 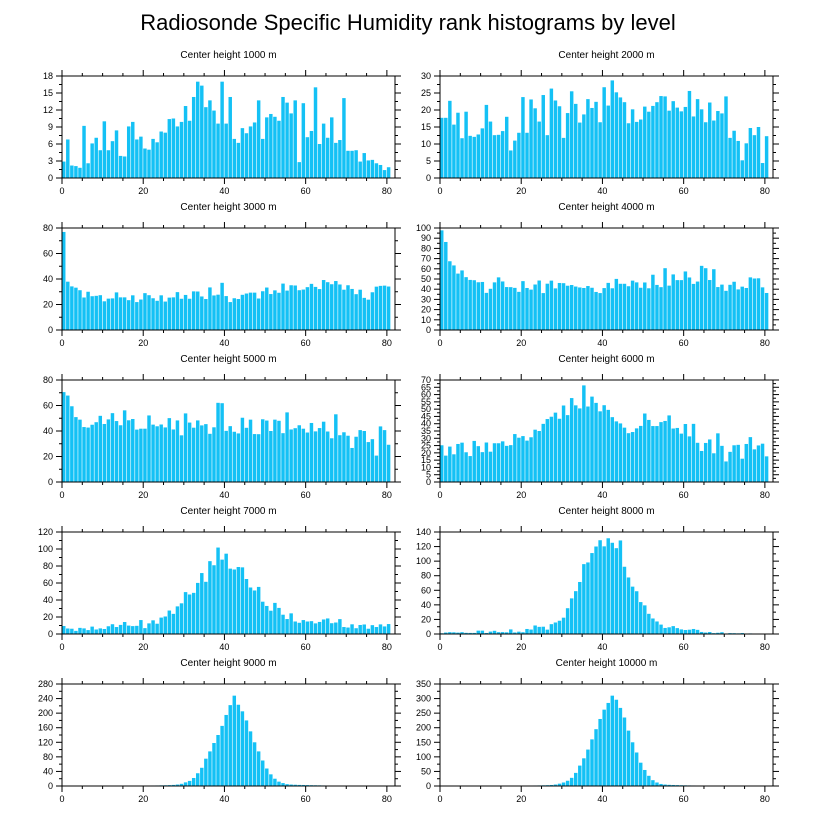 What do you see at coordinates (48, 406) in the screenshot?
I see `y-tick-label: 60` at bounding box center [48, 406].